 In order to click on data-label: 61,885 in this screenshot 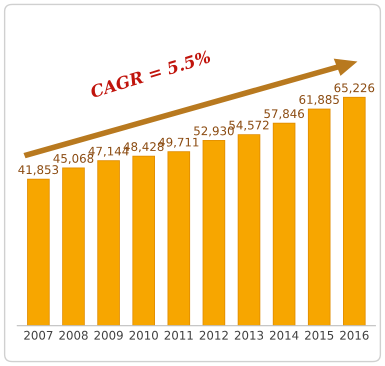, I will do `click(319, 100)`.